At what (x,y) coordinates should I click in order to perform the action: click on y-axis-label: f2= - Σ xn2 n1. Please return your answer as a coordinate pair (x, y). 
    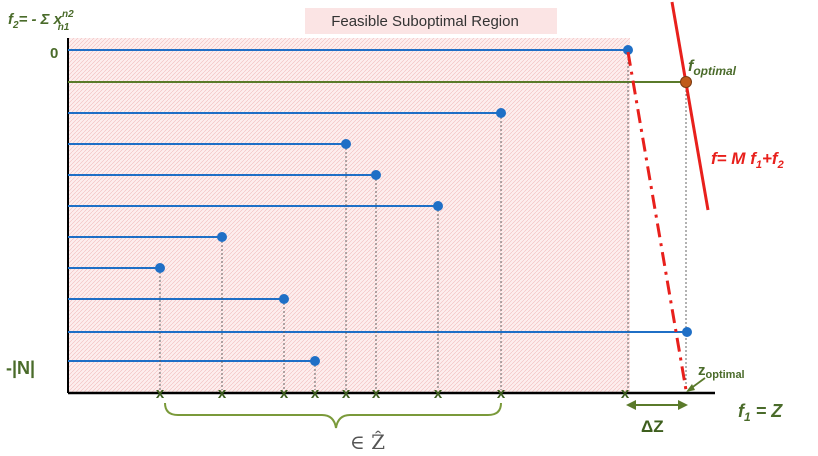
    Looking at the image, I should click on (41, 21).